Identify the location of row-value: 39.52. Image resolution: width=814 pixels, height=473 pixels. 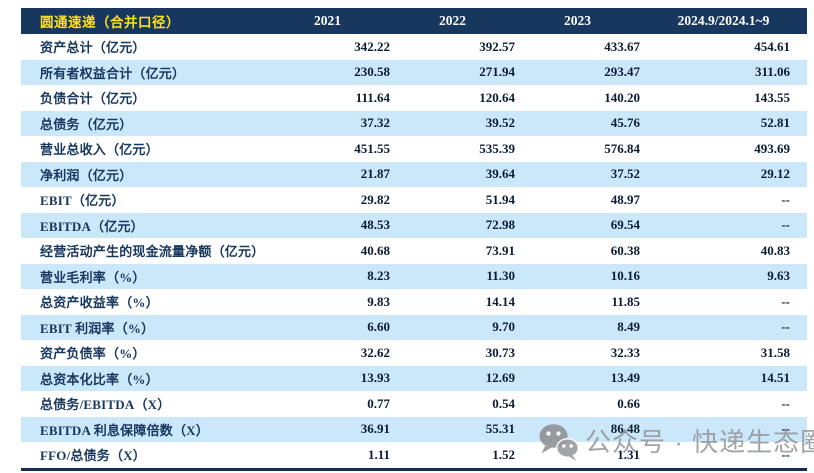
(452, 123).